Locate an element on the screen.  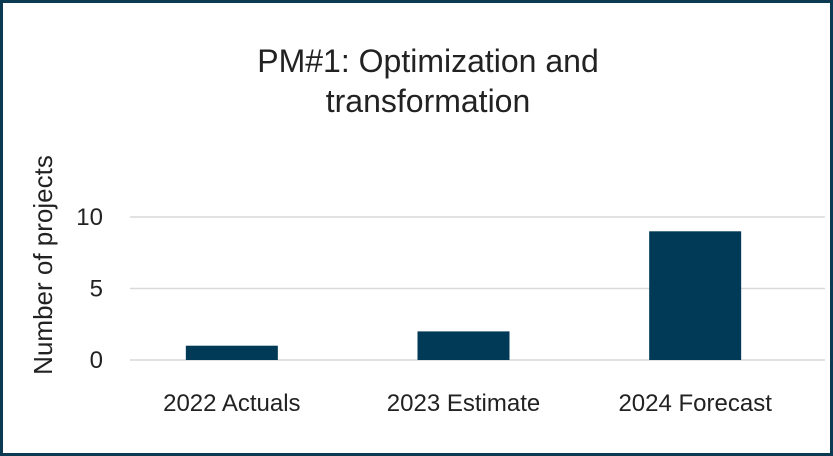
y-tick-label: 10 is located at coordinates (89, 217).